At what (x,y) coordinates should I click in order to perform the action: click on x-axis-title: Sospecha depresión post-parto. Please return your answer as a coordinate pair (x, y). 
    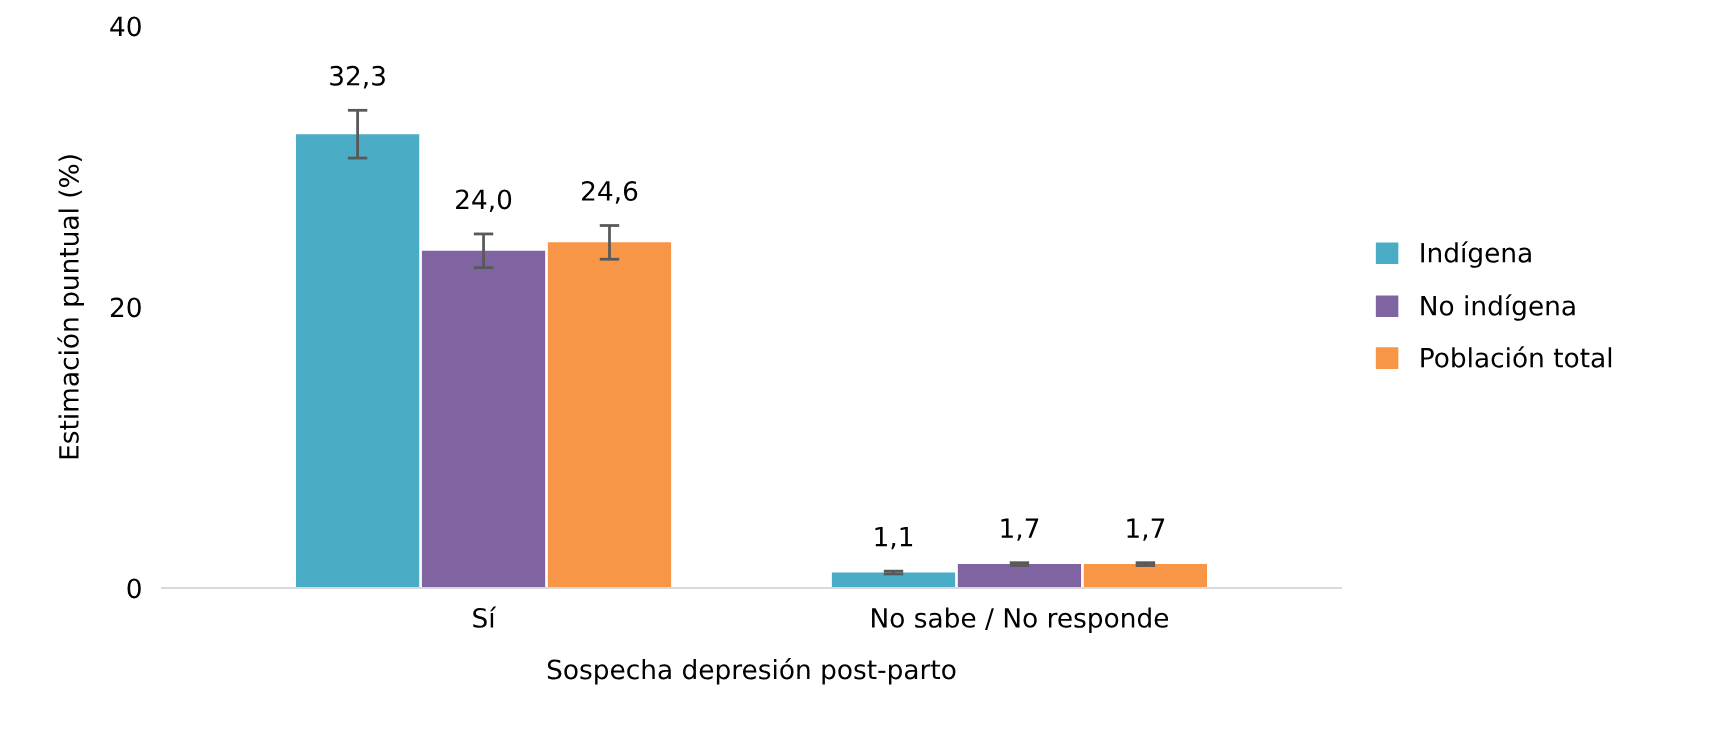
    Looking at the image, I should click on (751, 671).